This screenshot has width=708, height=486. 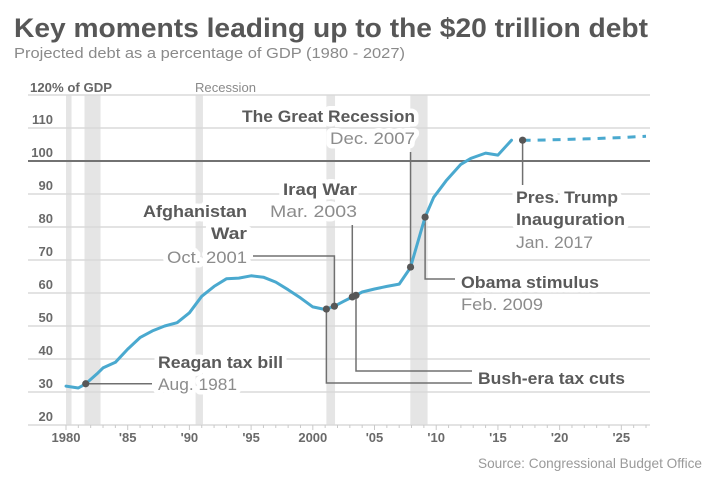 I want to click on annotation-bush-tax-cuts: Bush-era tax cuts, so click(x=552, y=379).